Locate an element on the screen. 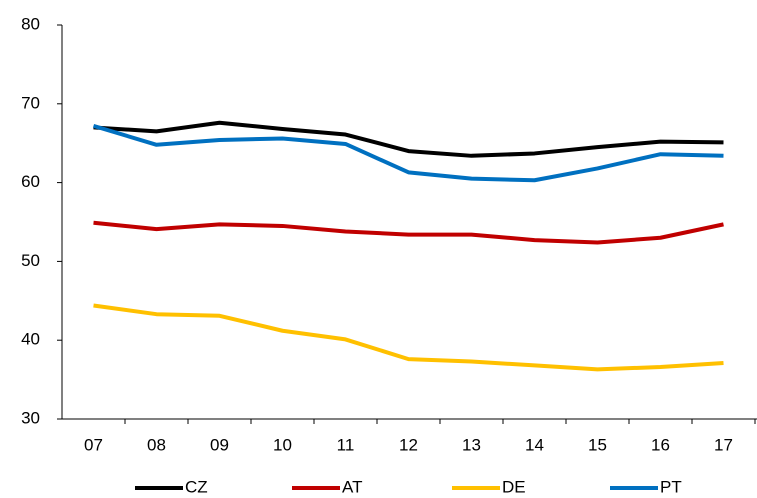  y-tick-label: 50 is located at coordinates (30, 260).